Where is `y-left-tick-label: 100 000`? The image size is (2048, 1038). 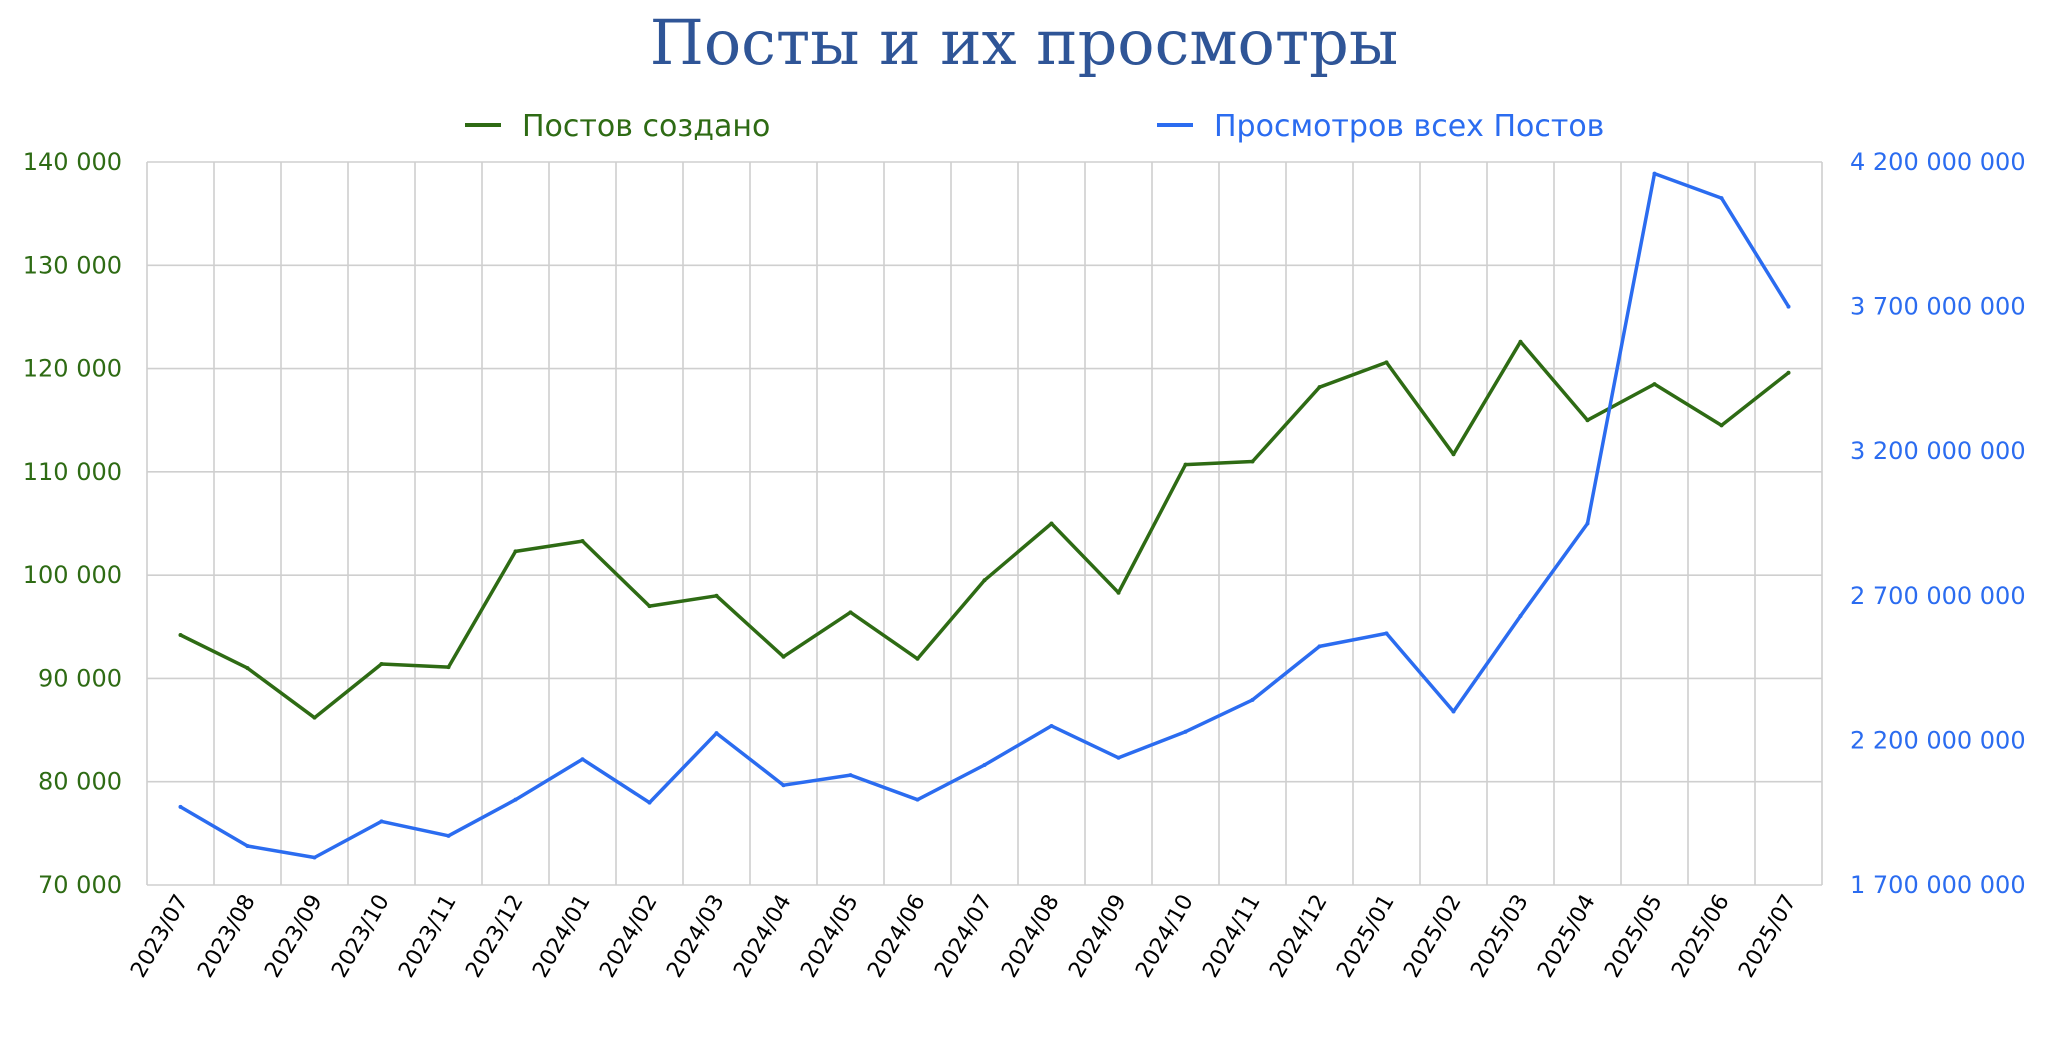
y-left-tick-label: 100 000 is located at coordinates (72, 575).